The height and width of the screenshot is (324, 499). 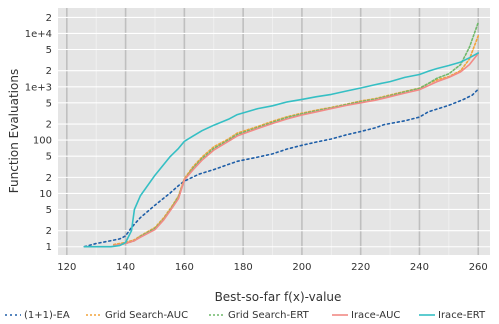 What do you see at coordinates (278, 297) in the screenshot?
I see `x-axis-title: Best-so-far f(x)-value` at bounding box center [278, 297].